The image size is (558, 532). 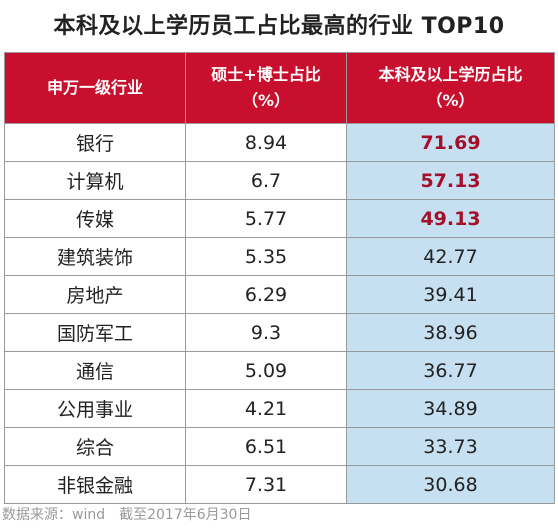 What do you see at coordinates (450, 100) in the screenshot?
I see `header-bachelor-plus-unit: （%）` at bounding box center [450, 100].